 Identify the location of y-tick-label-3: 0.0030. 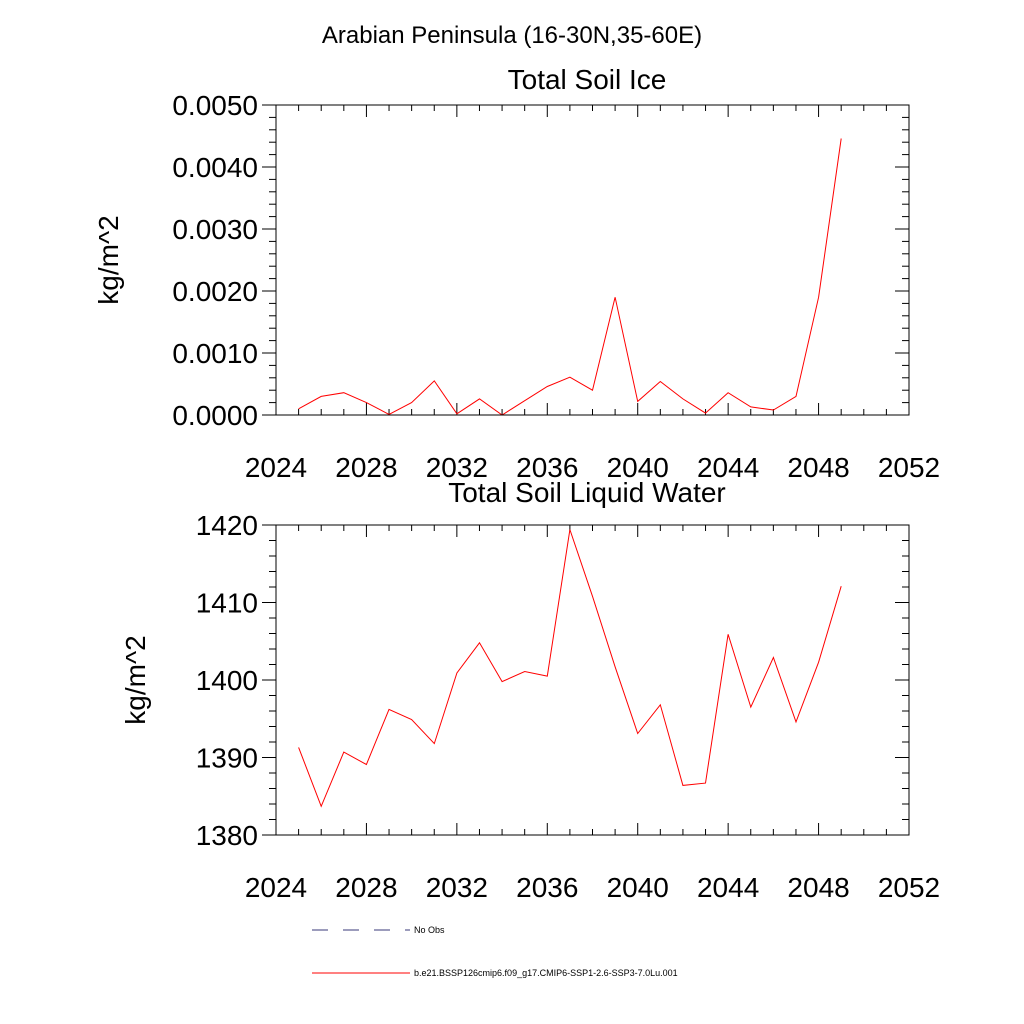
(215, 229).